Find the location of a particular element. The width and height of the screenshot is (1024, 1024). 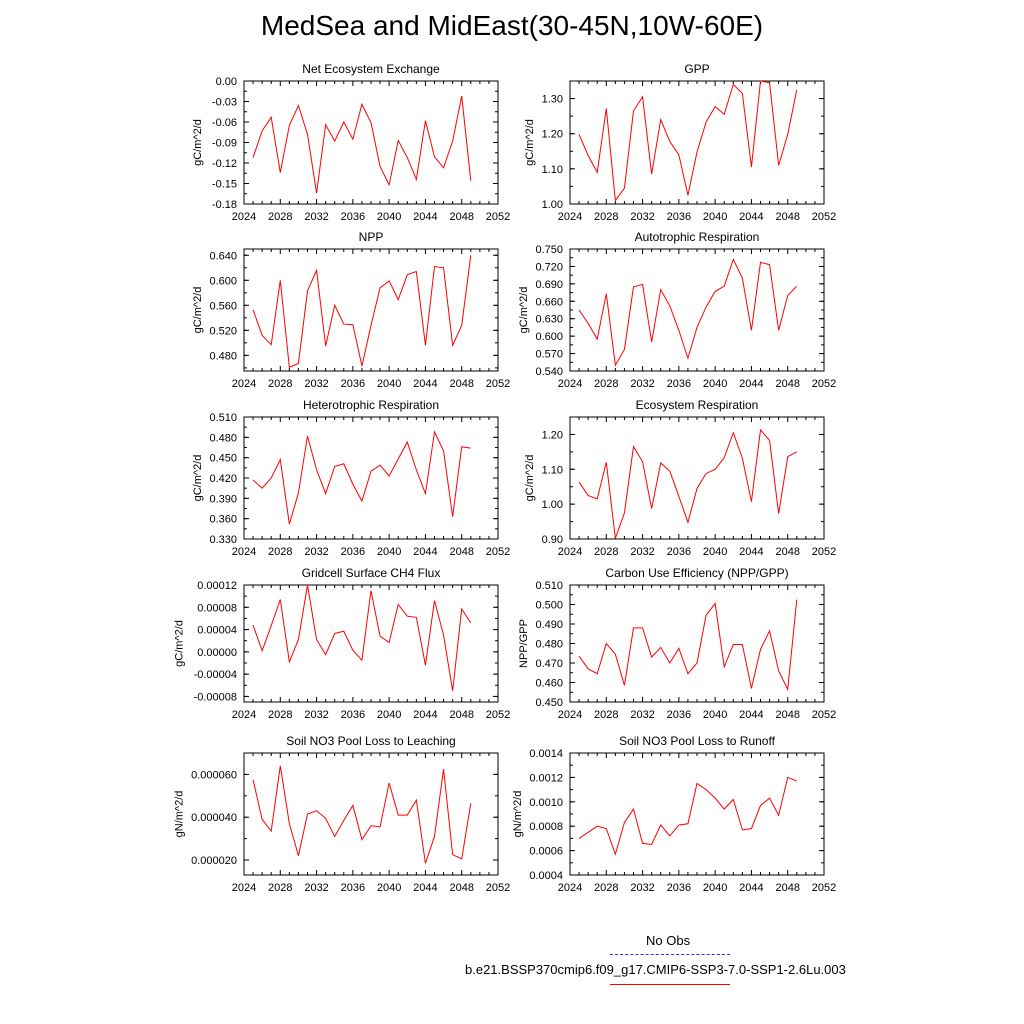

y-tick-label: 0.90 is located at coordinates (552, 540).